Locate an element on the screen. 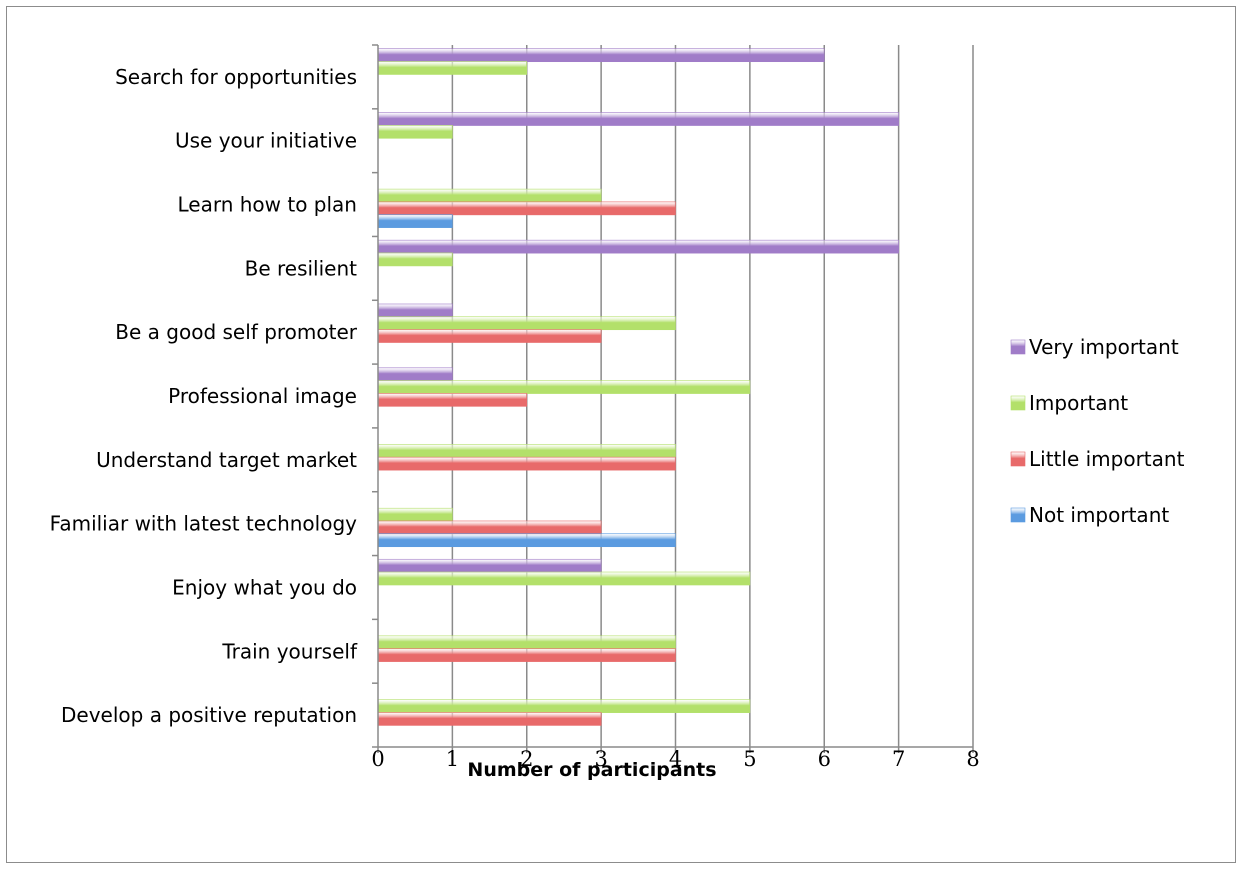  category-label-1: Use your initiative is located at coordinates (266, 141).